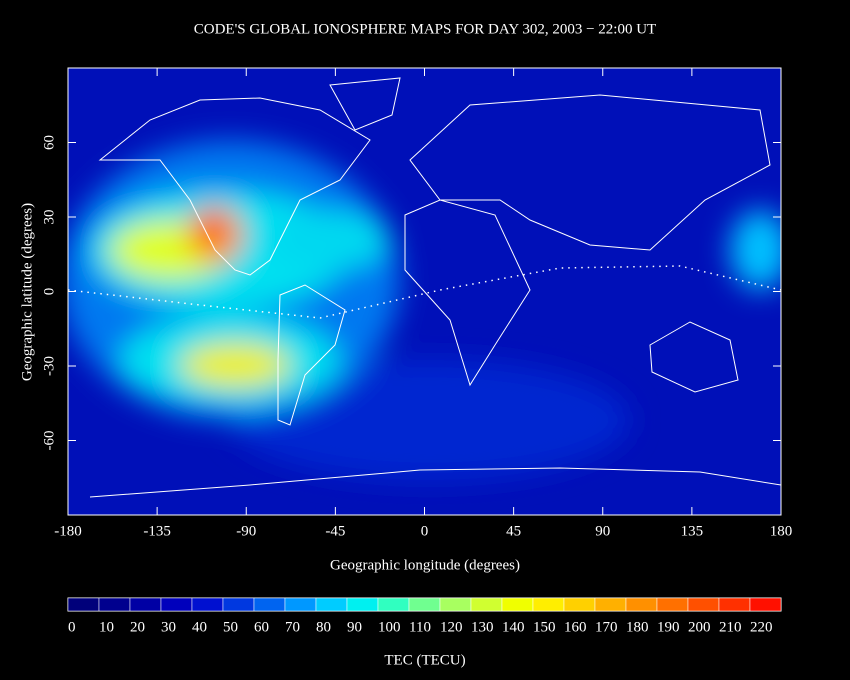 The image size is (850, 680). Describe the element at coordinates (49, 217) in the screenshot. I see `y-tick-label: 30` at that location.